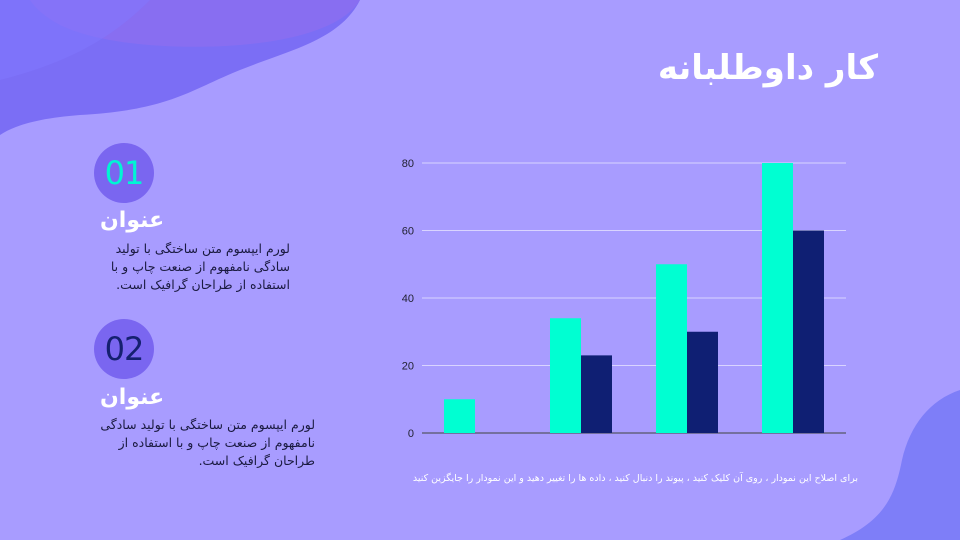 This screenshot has height=540, width=960. I want to click on slide-title: کار داوطلبانه, so click(767, 68).